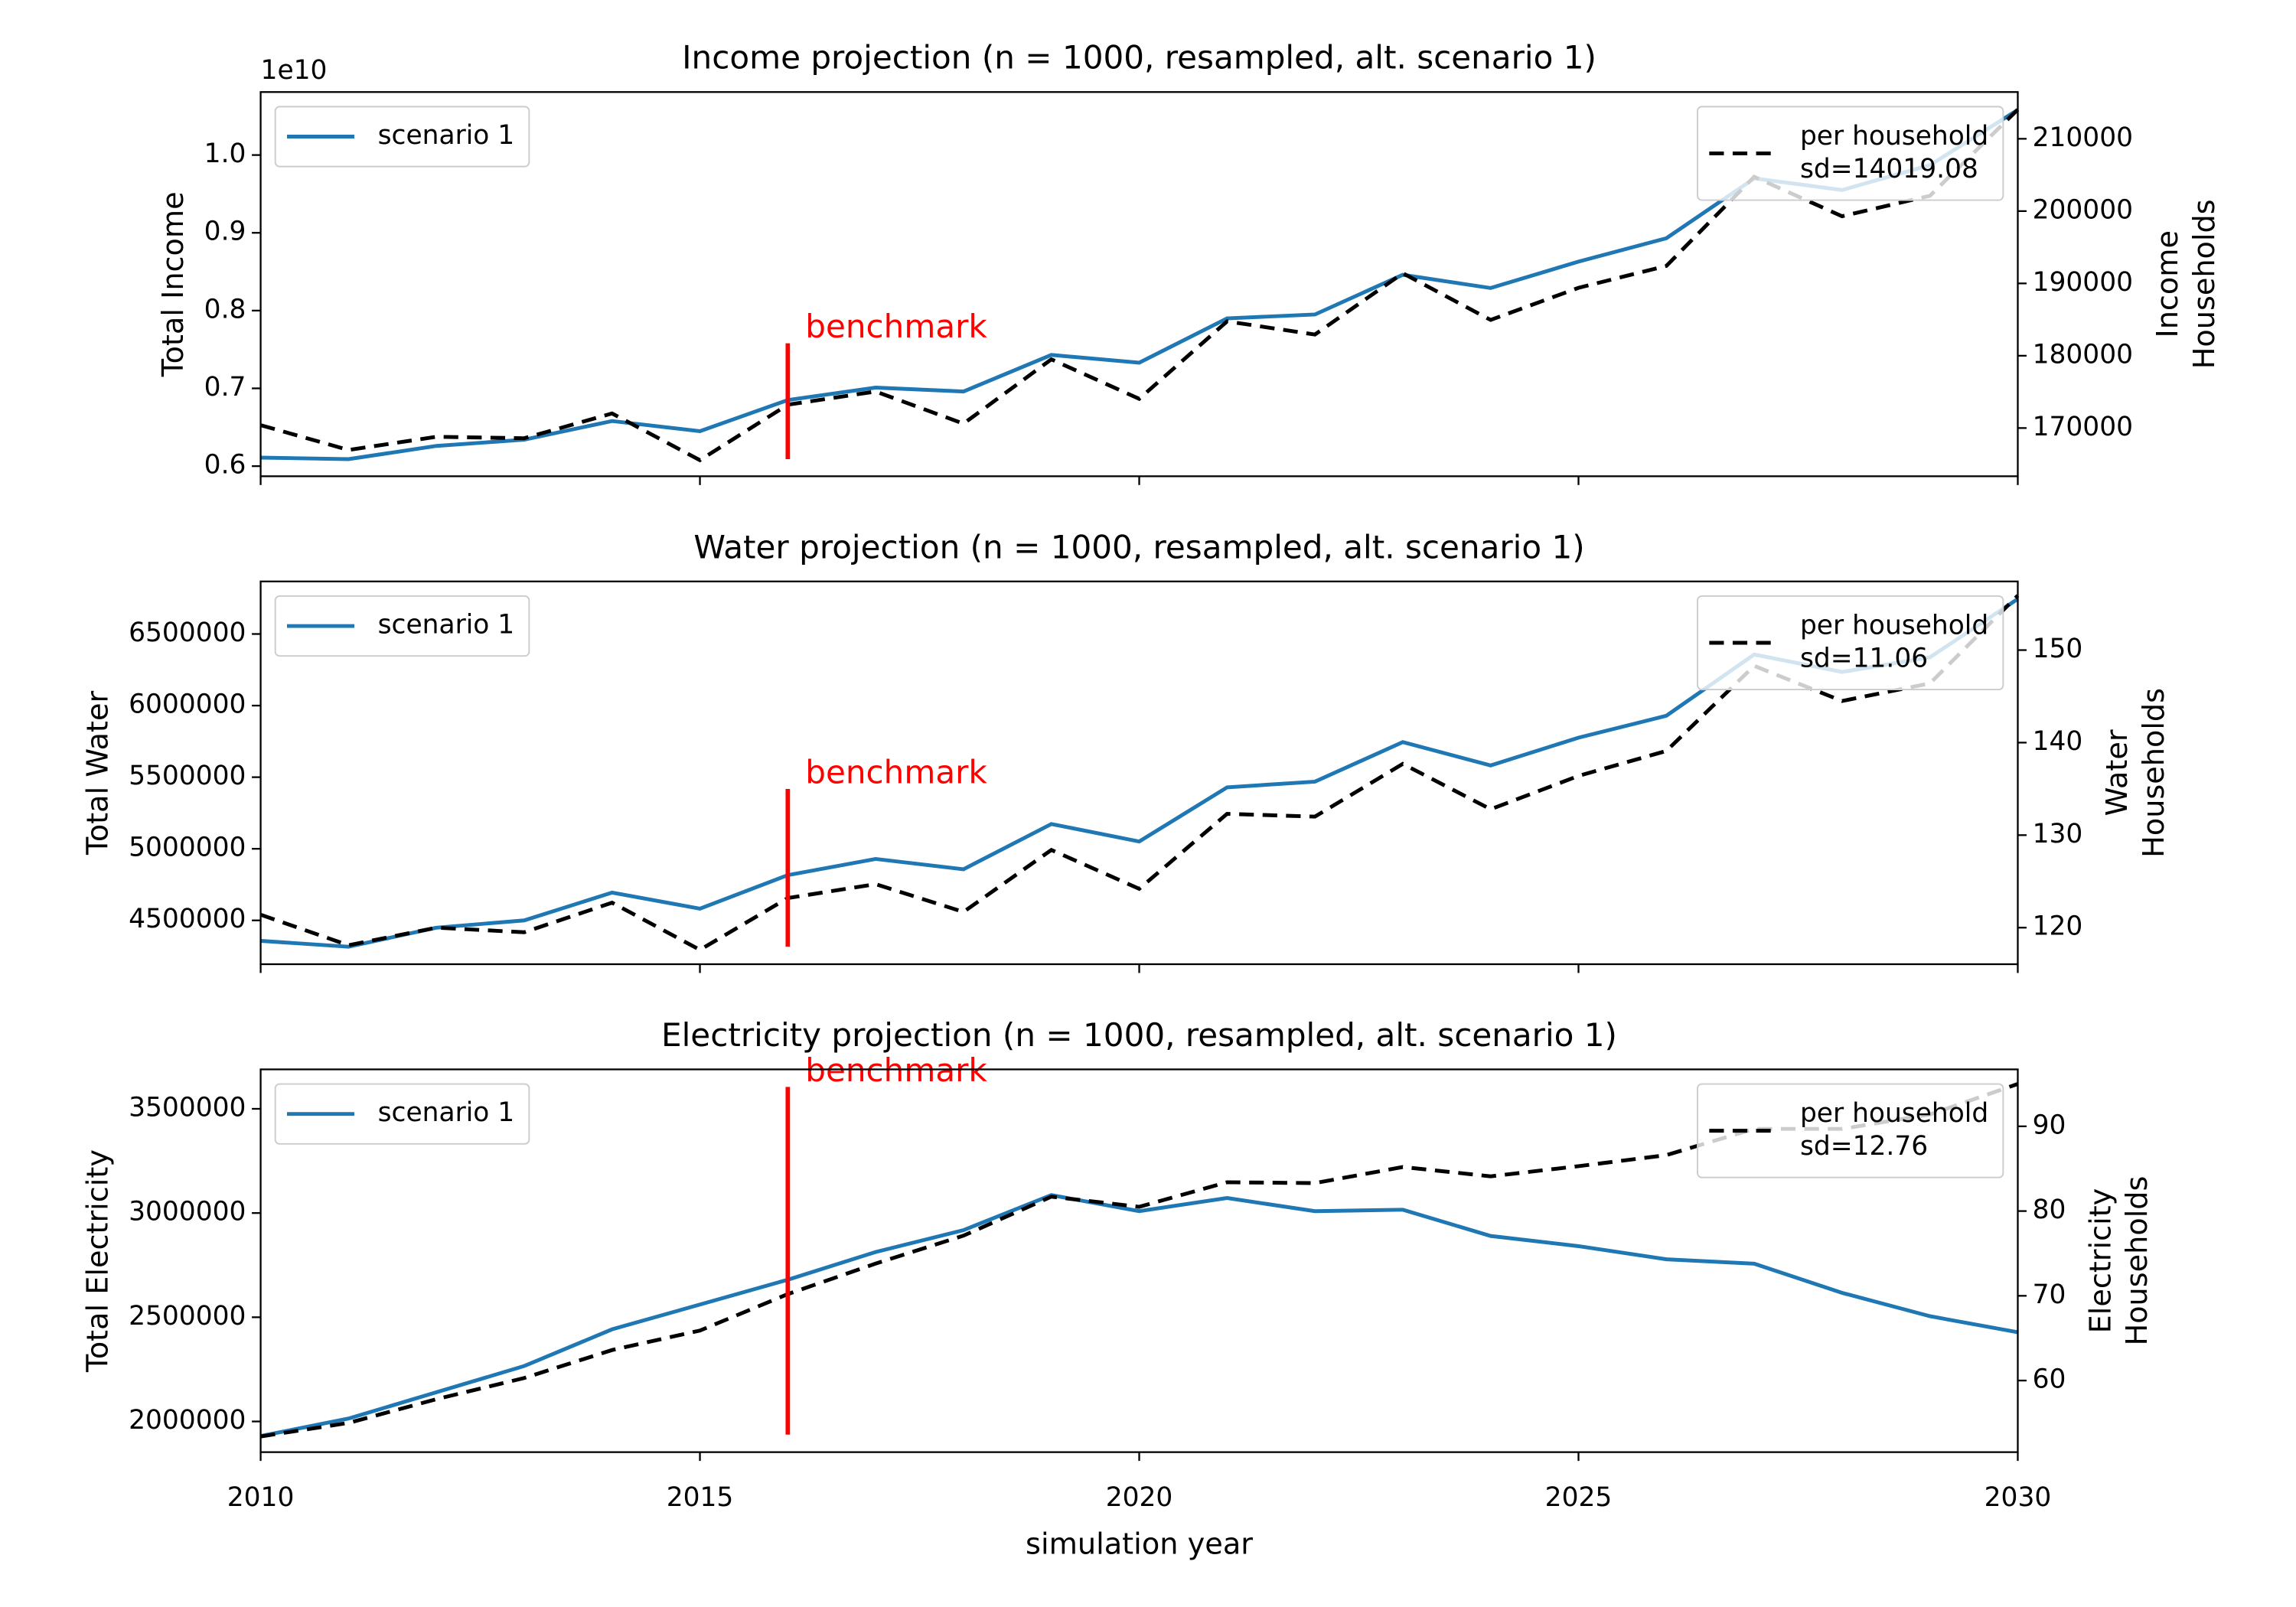  I want to click on y-tick-label: 0.6, so click(225, 466).